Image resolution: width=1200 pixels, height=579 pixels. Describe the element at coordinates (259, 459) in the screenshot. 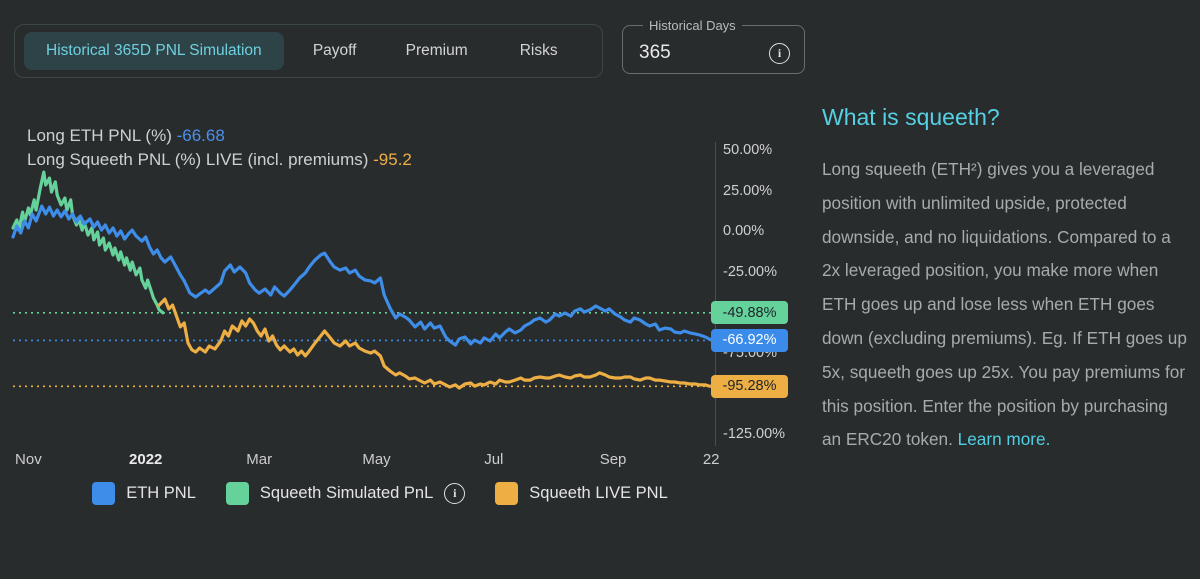

I see `x-tick-label: Mar` at that location.